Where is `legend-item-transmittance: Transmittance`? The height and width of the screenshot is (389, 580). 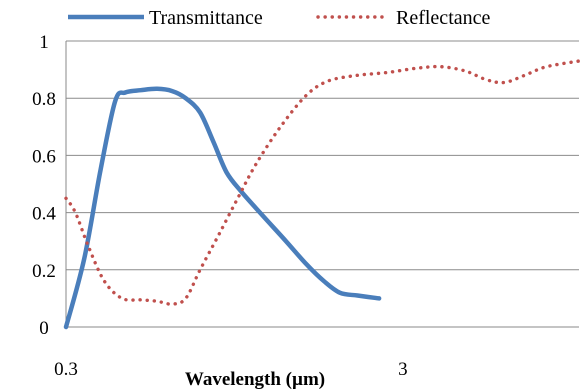 legend-item-transmittance: Transmittance is located at coordinates (165, 18).